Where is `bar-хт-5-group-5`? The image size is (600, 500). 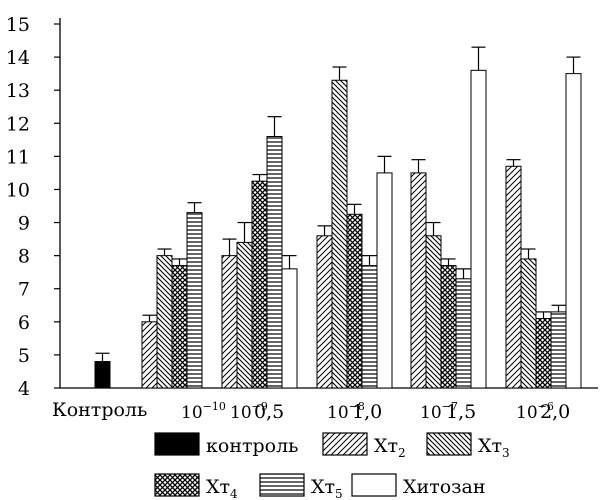
bar-хт-5-group-5 is located at coordinates (558, 350).